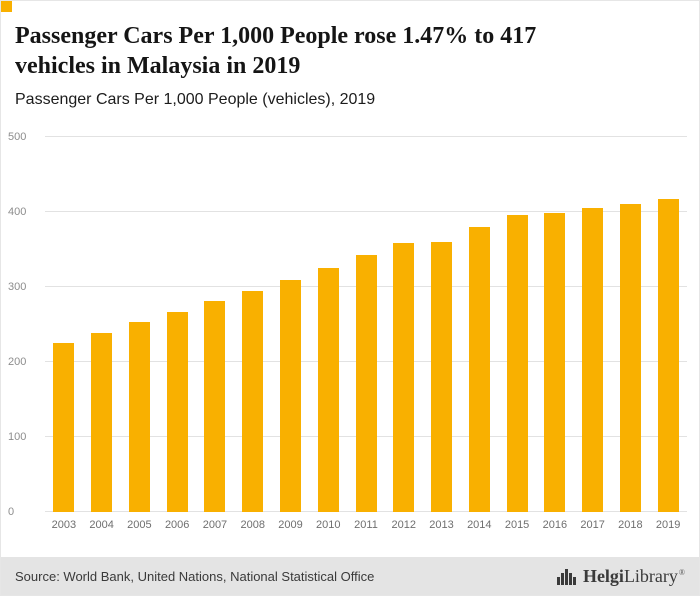 This screenshot has height=596, width=700. Describe the element at coordinates (252, 524) in the screenshot. I see `x-axis-label: 2008` at that location.